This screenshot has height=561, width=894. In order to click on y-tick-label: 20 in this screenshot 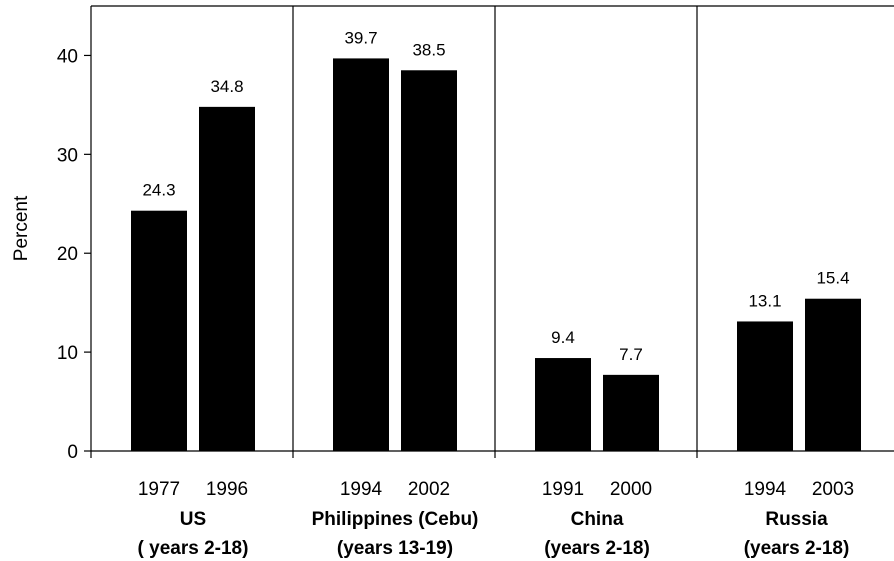, I will do `click(67, 254)`.